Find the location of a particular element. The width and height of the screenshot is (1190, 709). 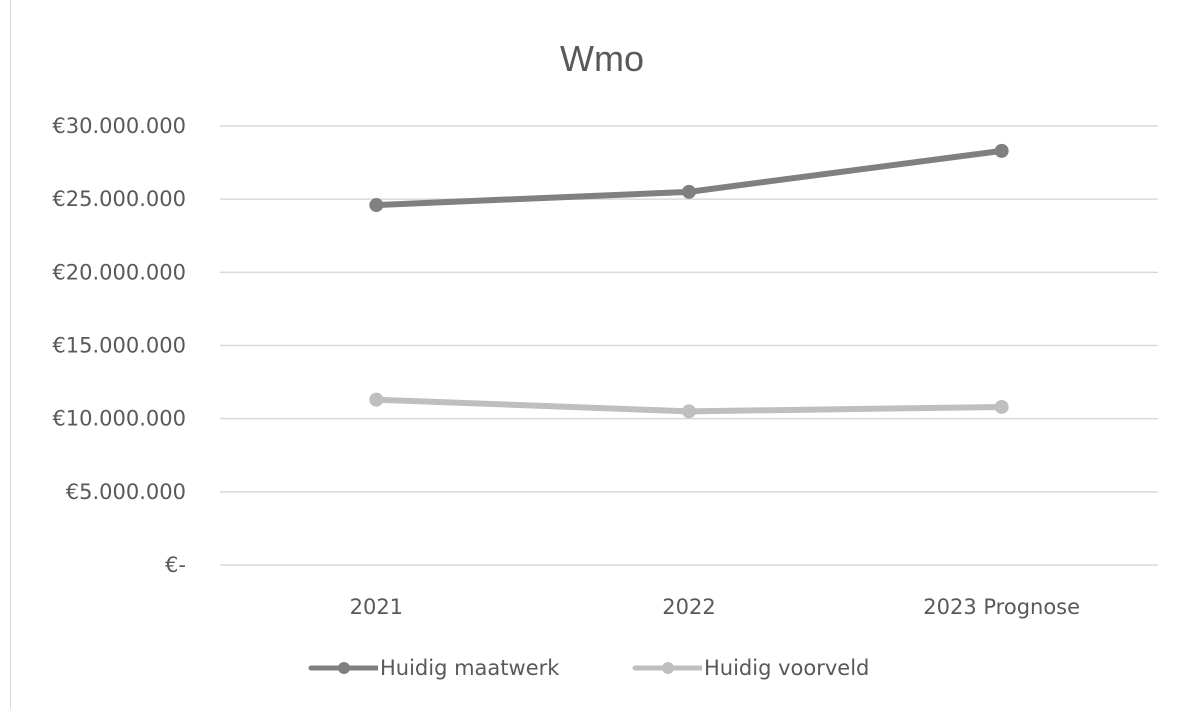

legend-swatch-huidig-voorveld is located at coordinates (667, 668).